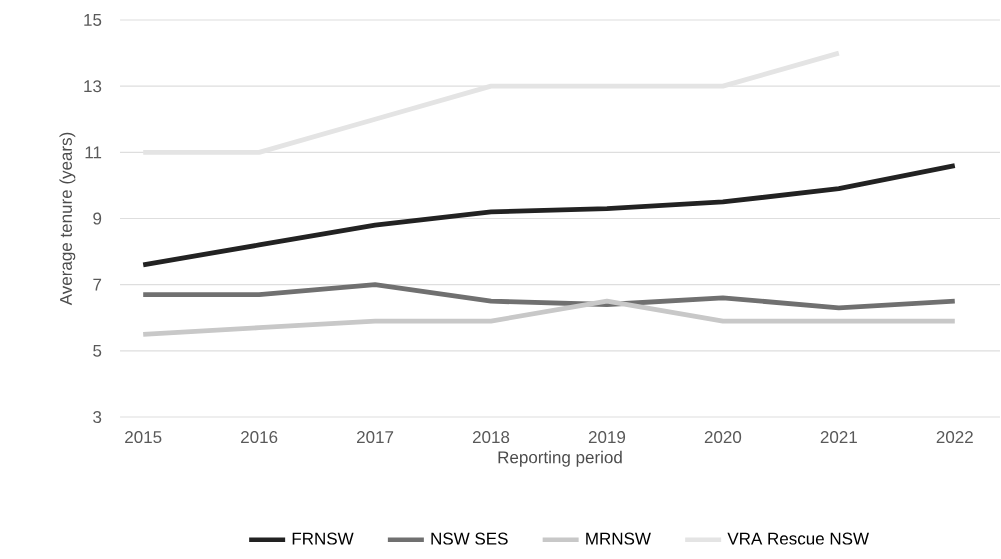  I want to click on y-tick-label: 5, so click(97, 350).